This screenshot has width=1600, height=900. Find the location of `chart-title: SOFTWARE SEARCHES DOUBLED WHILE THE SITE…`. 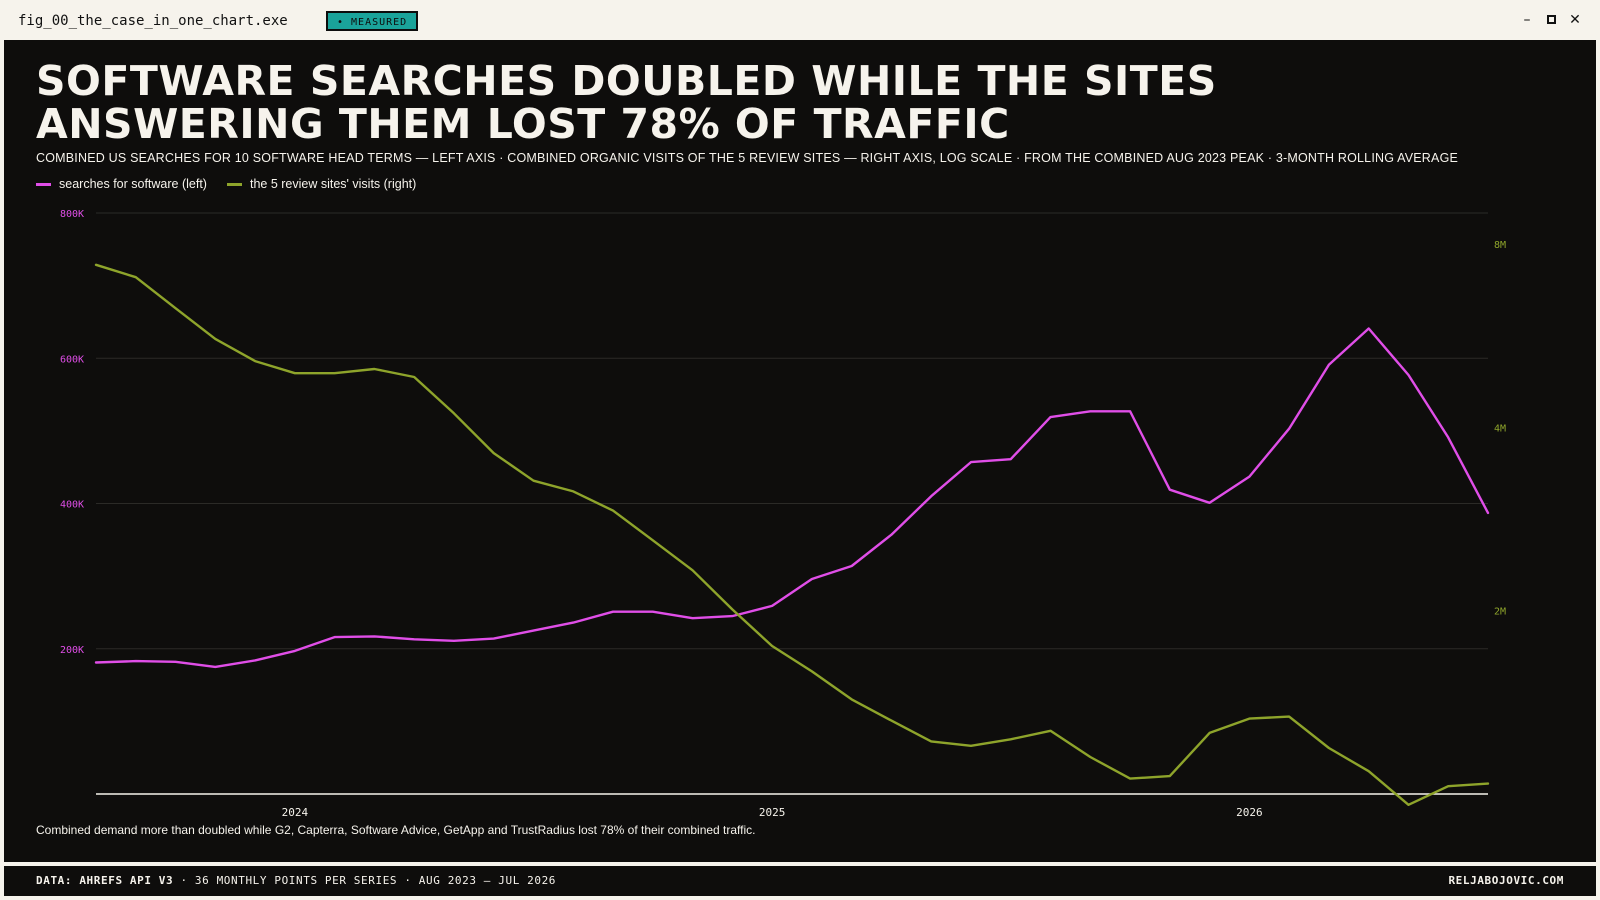

chart-title: SOFTWARE SEARCHES DOUBLED WHILE THE SITE… is located at coordinates (626, 103).